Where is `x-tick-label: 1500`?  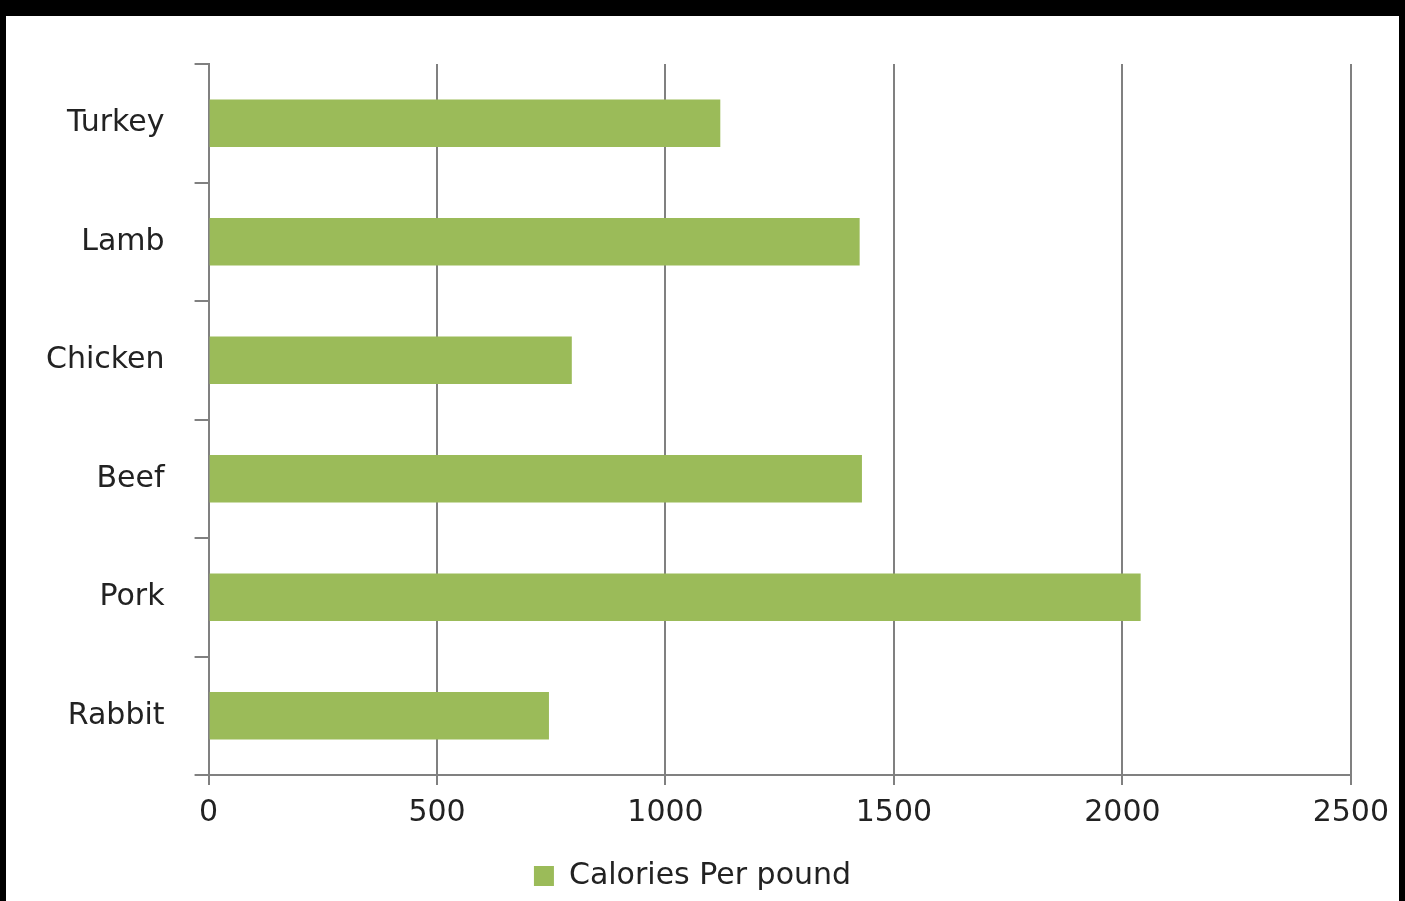 x-tick-label: 1500 is located at coordinates (894, 810).